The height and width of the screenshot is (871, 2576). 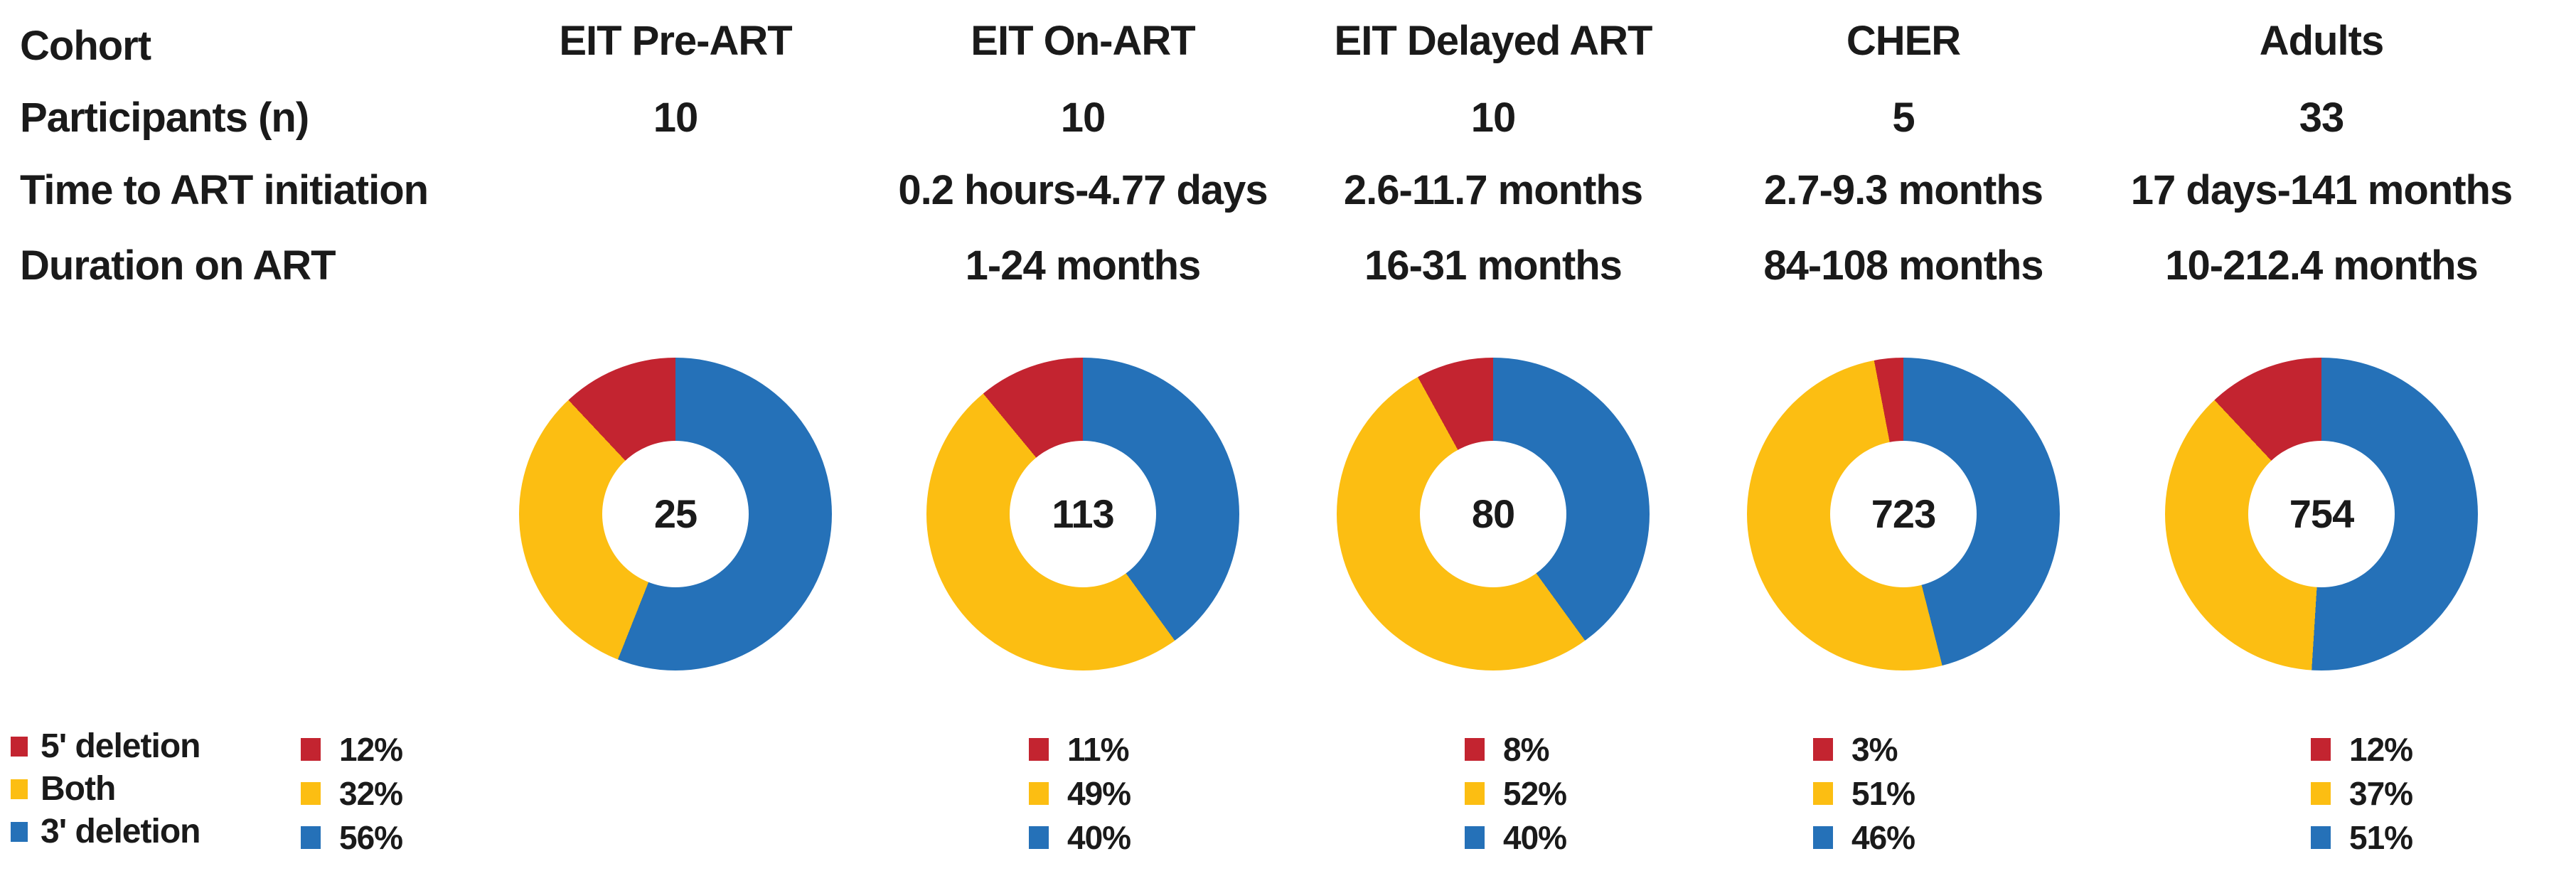 What do you see at coordinates (1493, 41) in the screenshot?
I see `cohort-header: EIT Delayed ART` at bounding box center [1493, 41].